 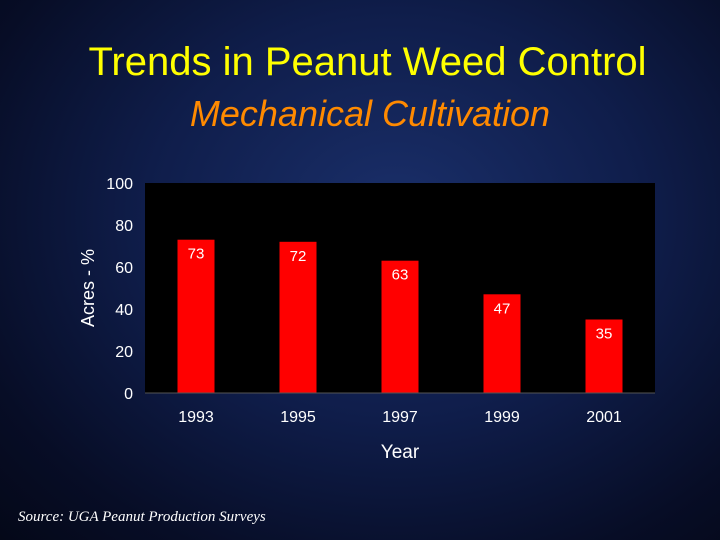 I want to click on data-label-1997: 63, so click(x=400, y=275).